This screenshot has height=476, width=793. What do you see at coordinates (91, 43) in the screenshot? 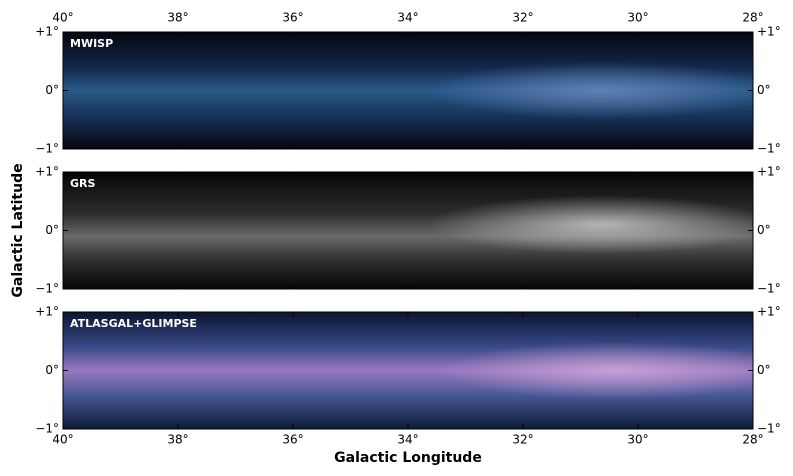
I see `panel-label: MWISP` at bounding box center [91, 43].